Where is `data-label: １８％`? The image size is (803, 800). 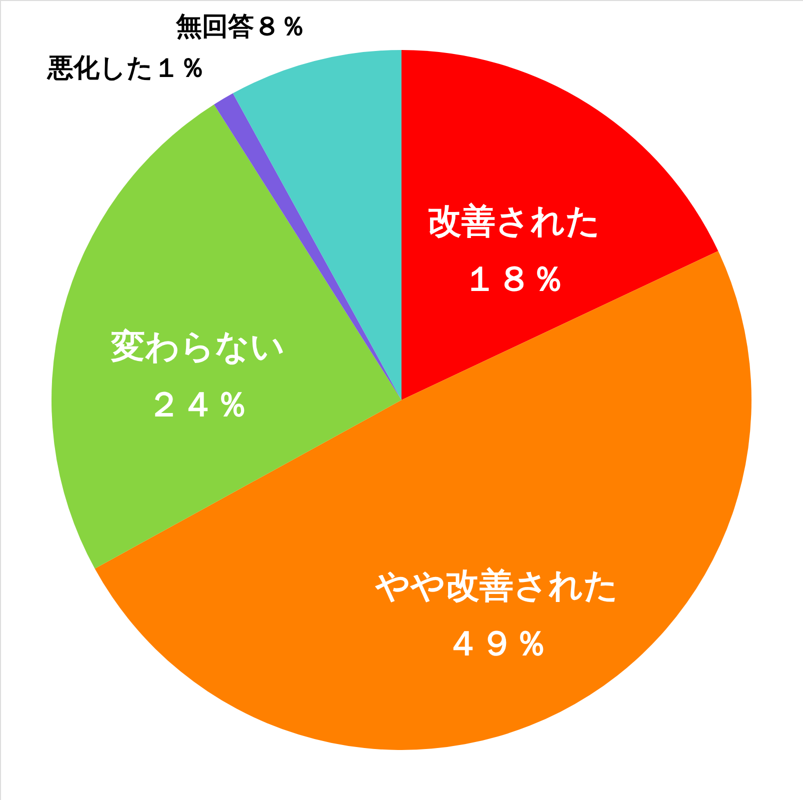 data-label: １８％ is located at coordinates (514, 280).